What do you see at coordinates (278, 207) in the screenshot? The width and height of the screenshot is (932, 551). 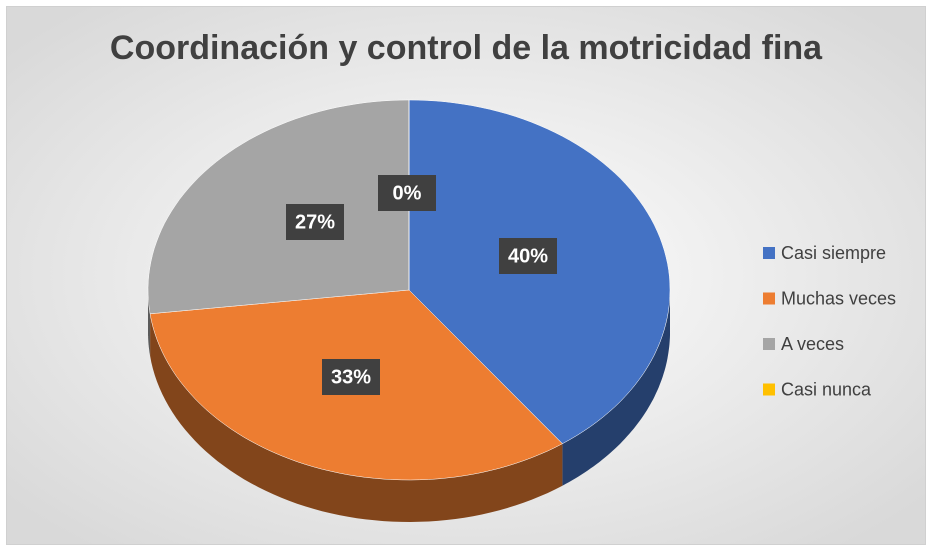 I see `pie-slice` at bounding box center [278, 207].